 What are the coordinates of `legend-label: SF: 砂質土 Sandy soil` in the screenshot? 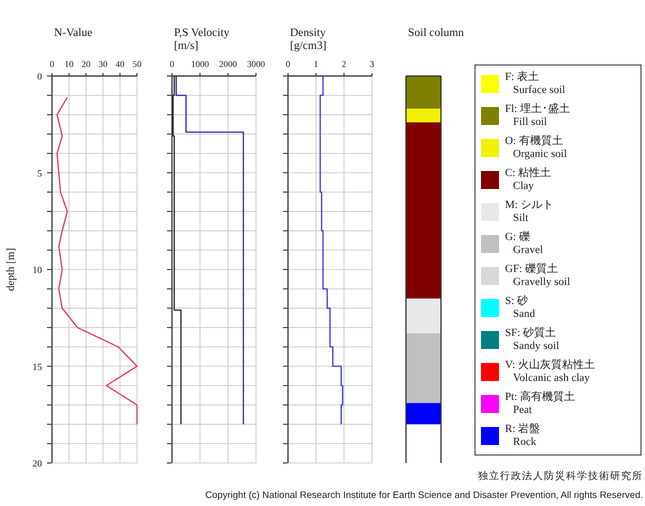 It's located at (532, 339).